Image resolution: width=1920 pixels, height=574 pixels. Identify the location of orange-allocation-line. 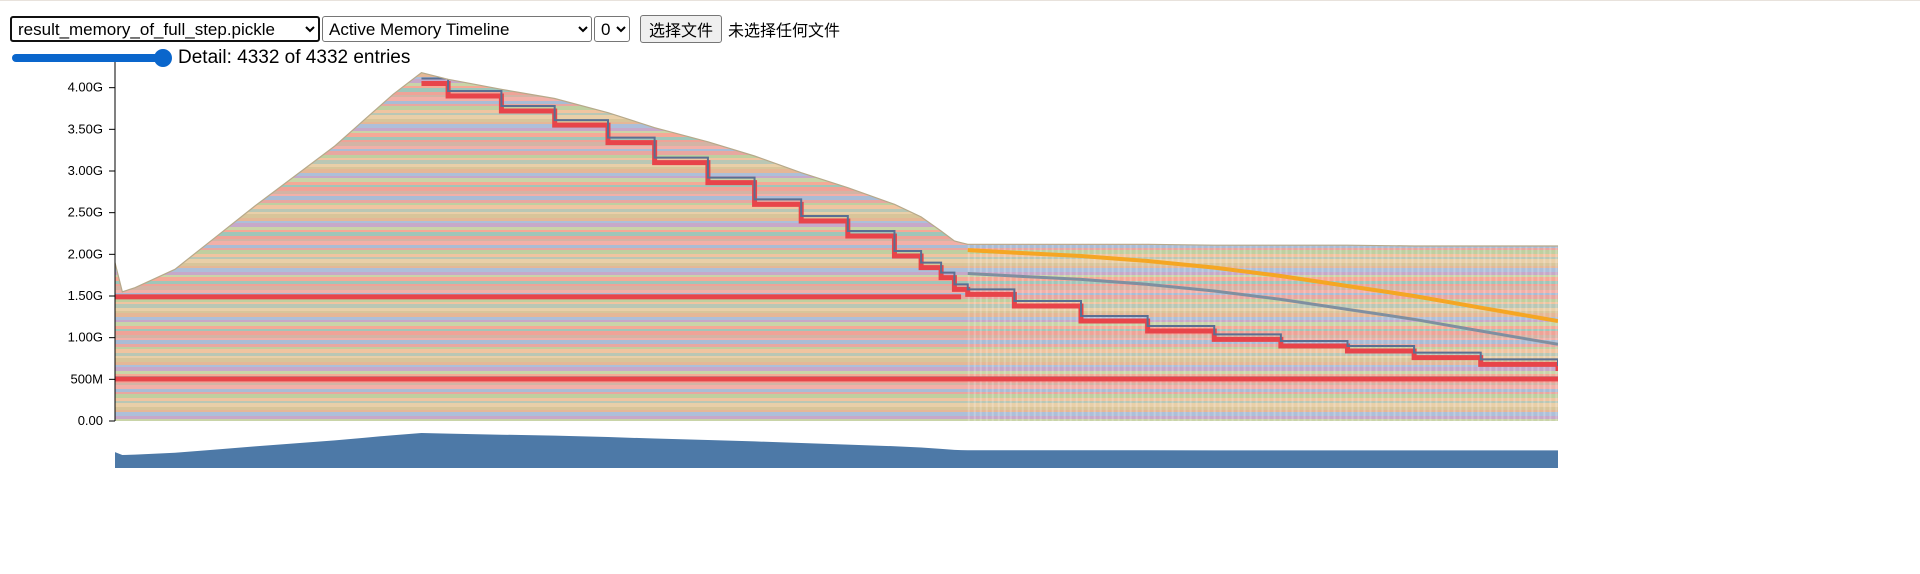
(1262, 285).